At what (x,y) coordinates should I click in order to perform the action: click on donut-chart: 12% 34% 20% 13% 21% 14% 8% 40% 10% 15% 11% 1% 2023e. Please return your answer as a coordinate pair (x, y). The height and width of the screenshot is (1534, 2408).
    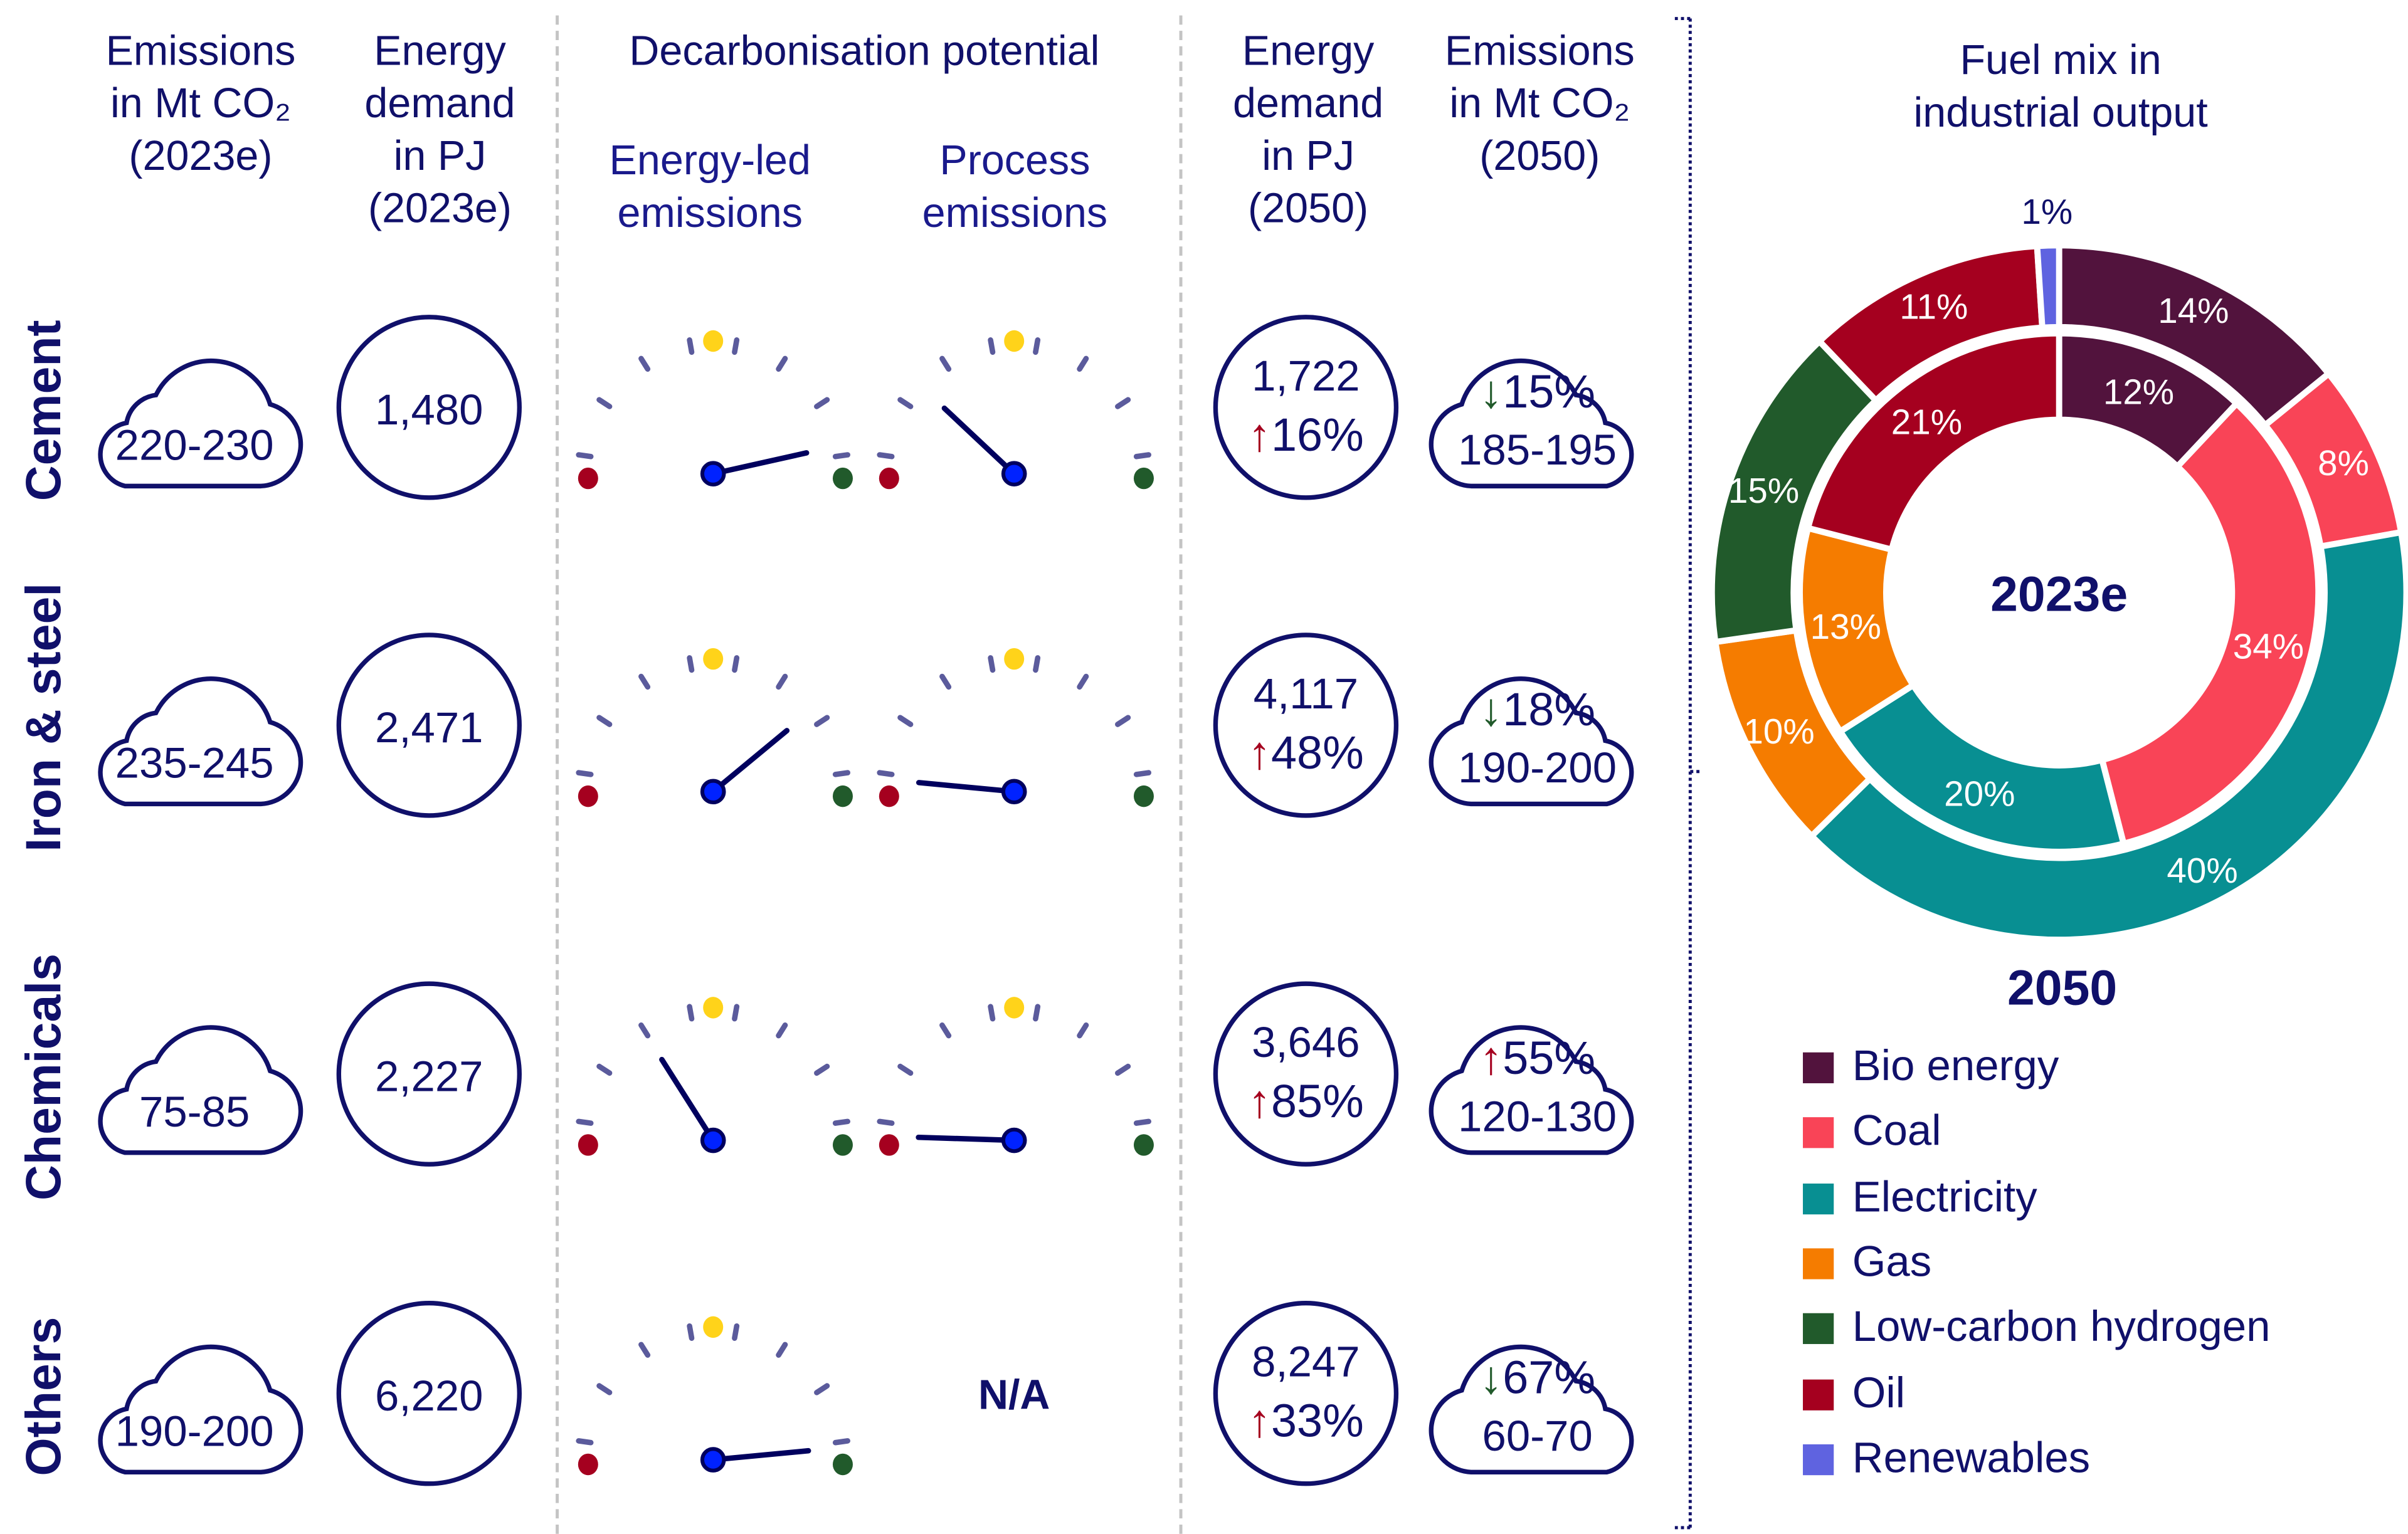
    Looking at the image, I should click on (2058, 567).